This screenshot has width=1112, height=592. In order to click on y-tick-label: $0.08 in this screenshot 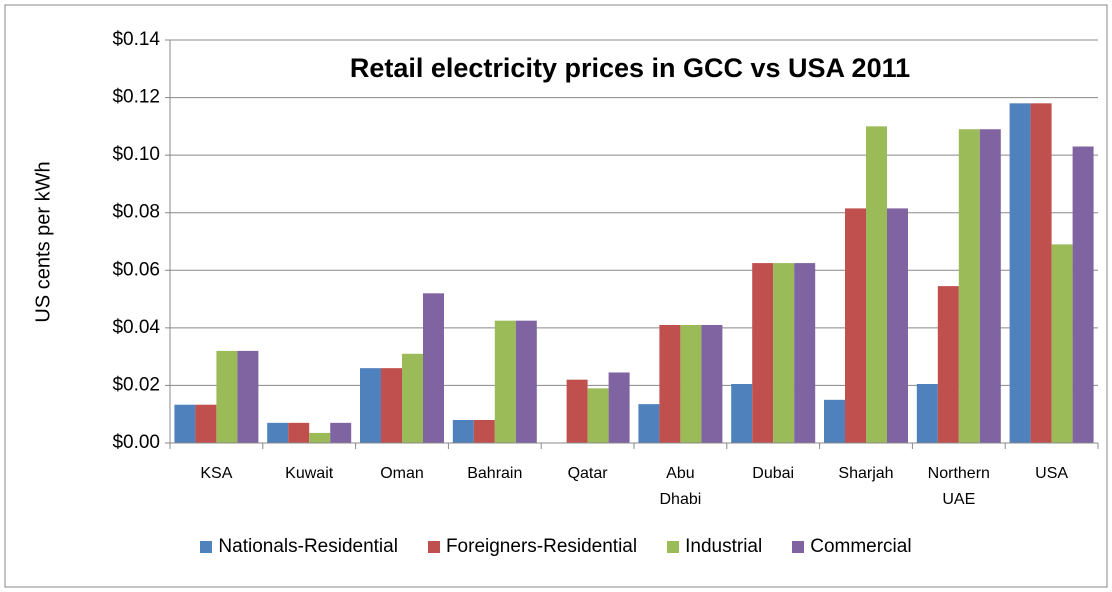, I will do `click(136, 212)`.